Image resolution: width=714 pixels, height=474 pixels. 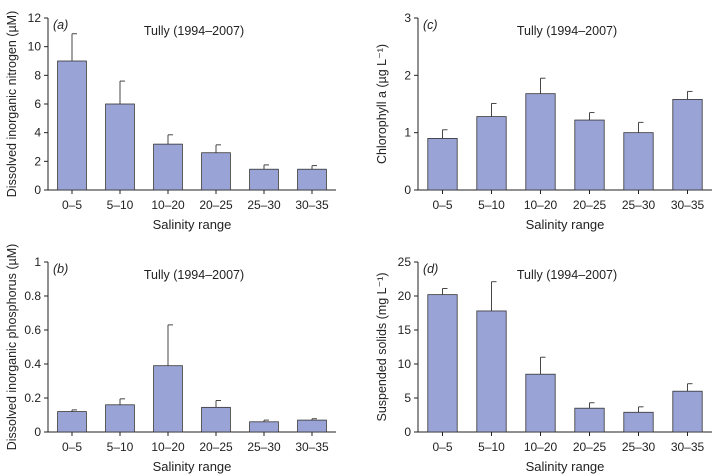 What do you see at coordinates (32, 364) in the screenshot?
I see `y-tick-label: 0.4` at bounding box center [32, 364].